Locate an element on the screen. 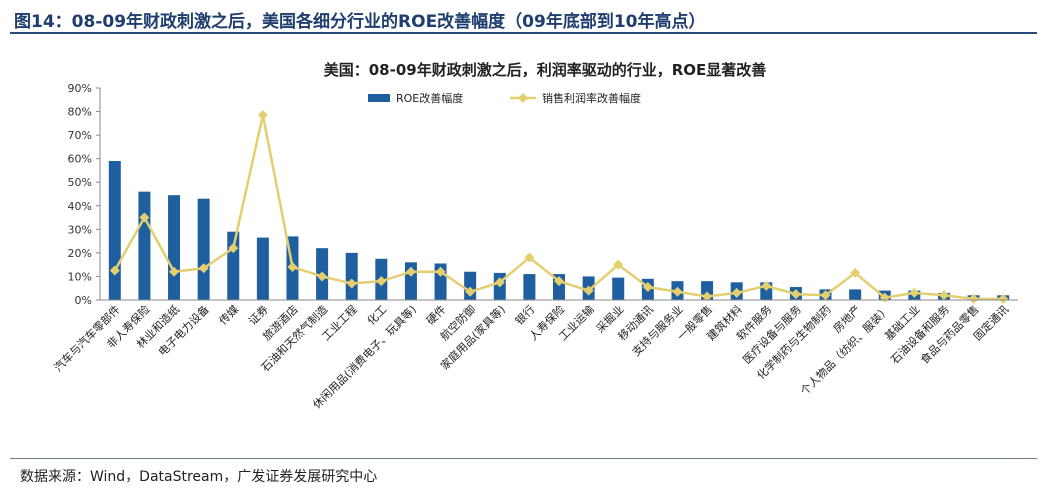  y-tick-label: 60% is located at coordinates (80, 159).